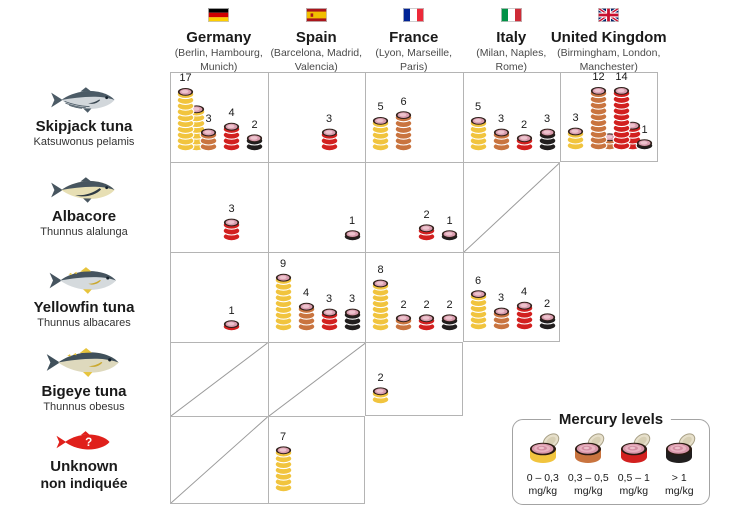  Describe the element at coordinates (621, 77) in the screenshot. I see `stack-count-label: 14` at that location.